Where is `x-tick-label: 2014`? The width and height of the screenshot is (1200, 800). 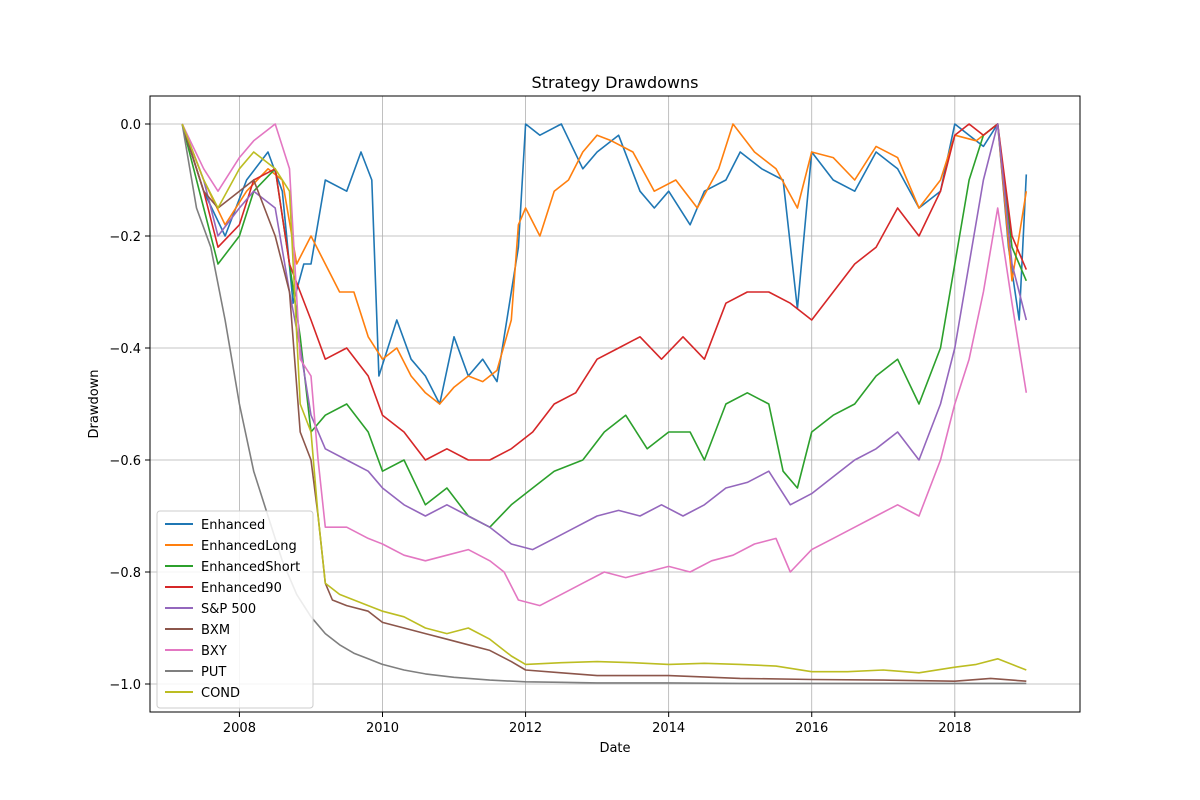 x-tick-label: 2014 is located at coordinates (668, 728).